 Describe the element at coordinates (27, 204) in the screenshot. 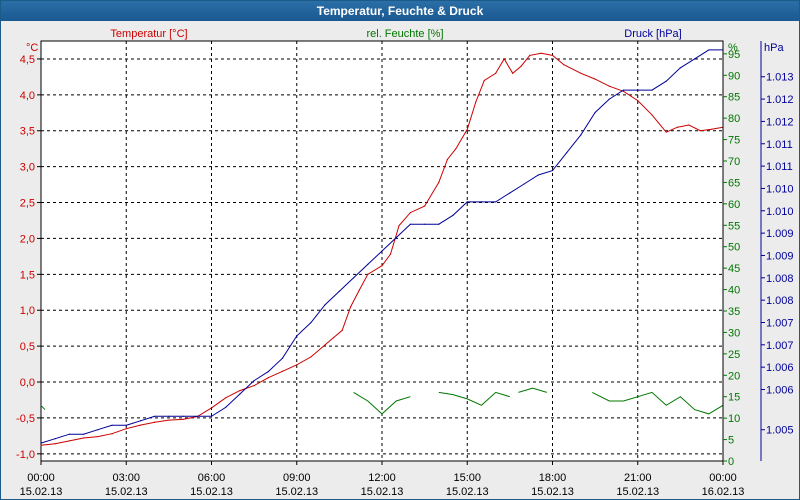

I see `temp-tick-label: 2,5` at that location.